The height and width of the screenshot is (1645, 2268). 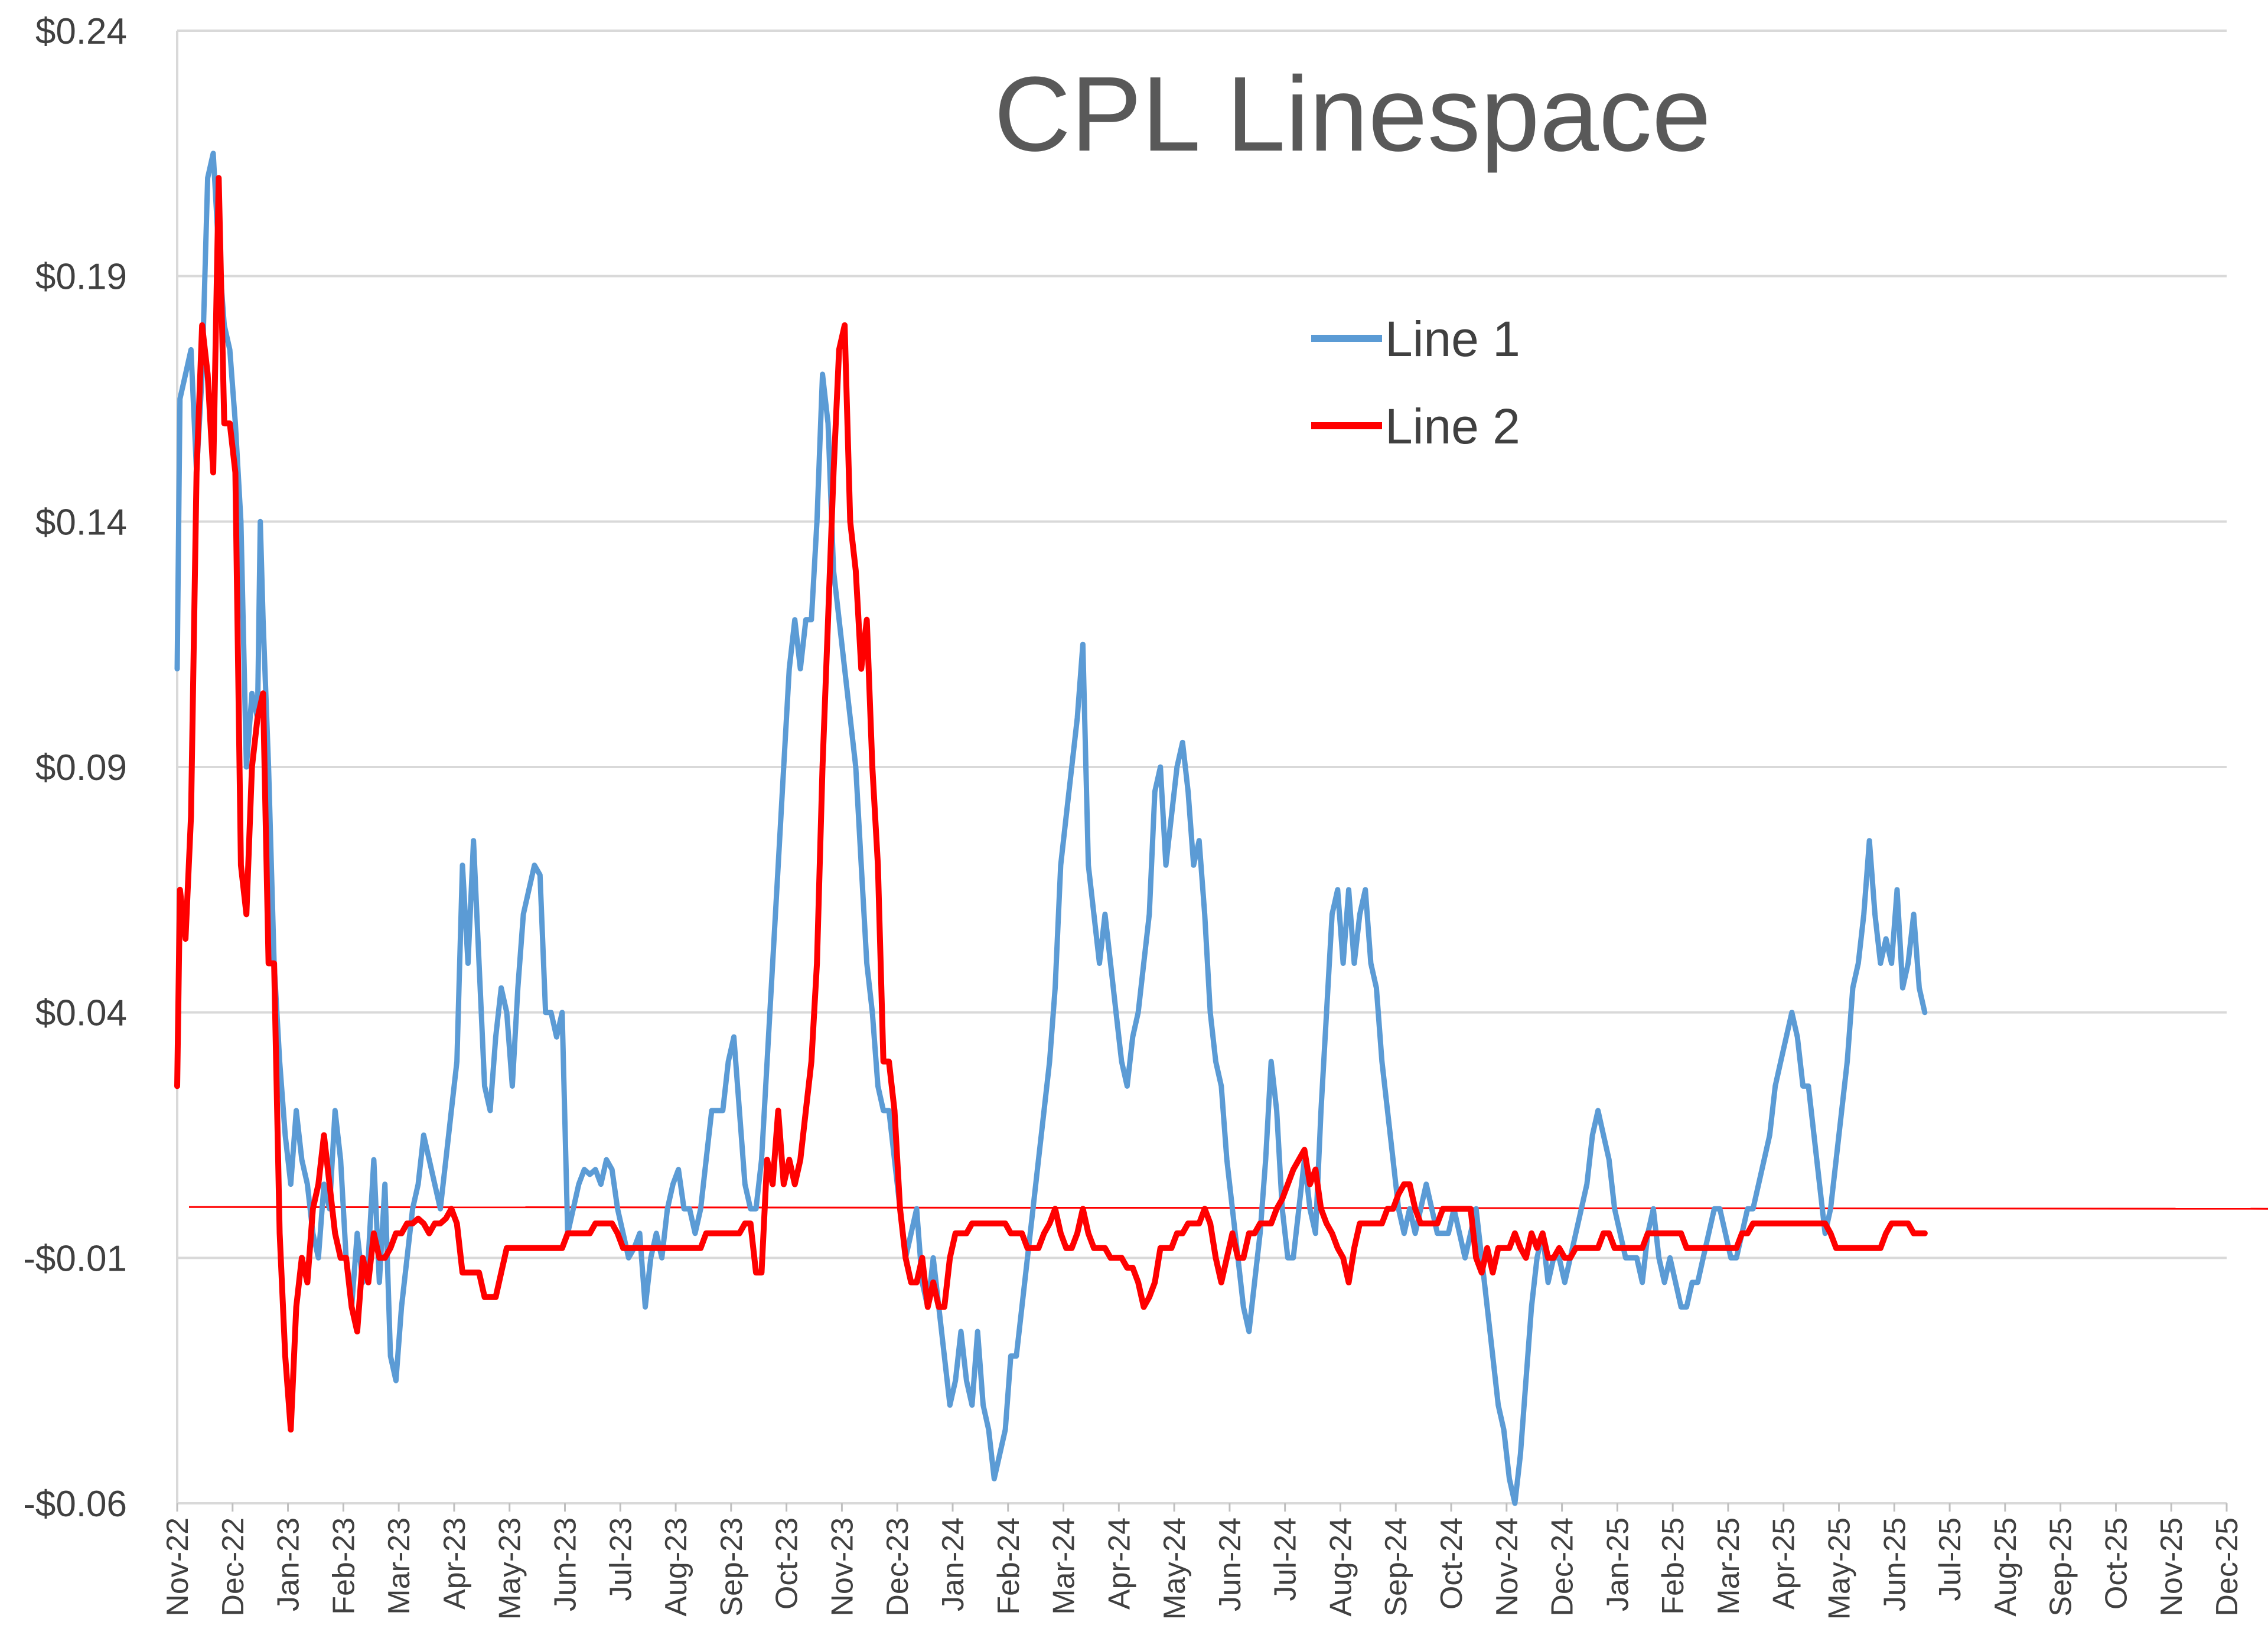 I want to click on x-tick-label: Mar-23, so click(x=399, y=1566).